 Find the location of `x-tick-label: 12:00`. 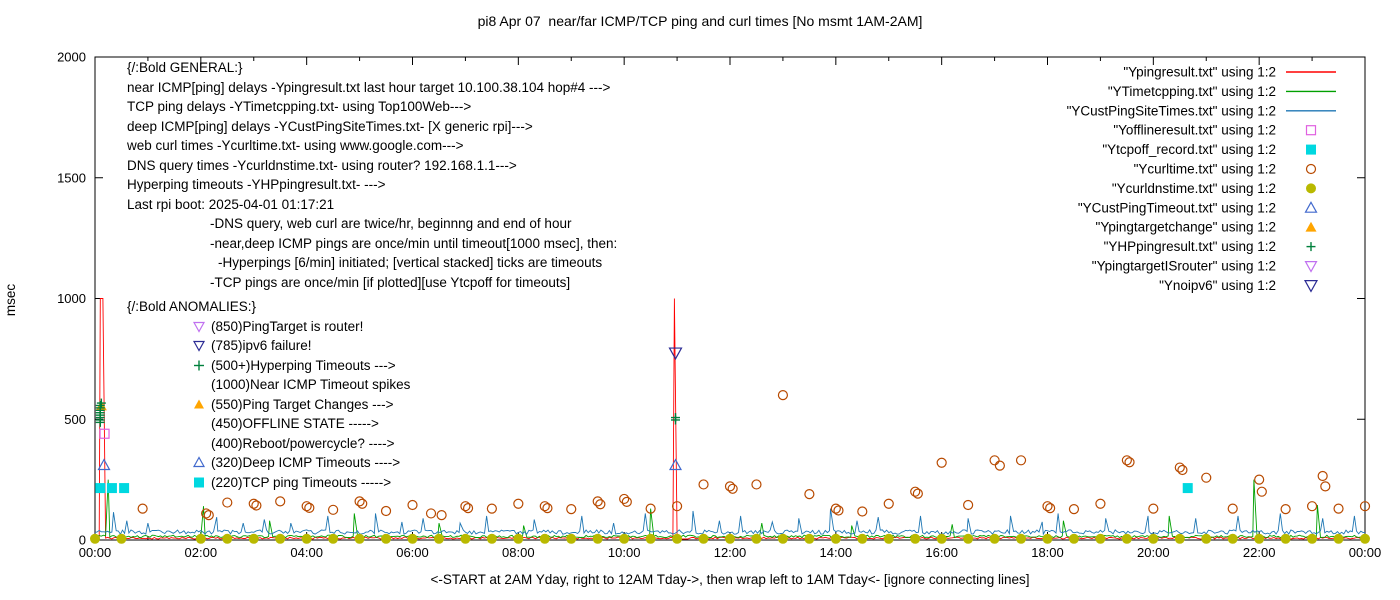

x-tick-label: 12:00 is located at coordinates (730, 552).